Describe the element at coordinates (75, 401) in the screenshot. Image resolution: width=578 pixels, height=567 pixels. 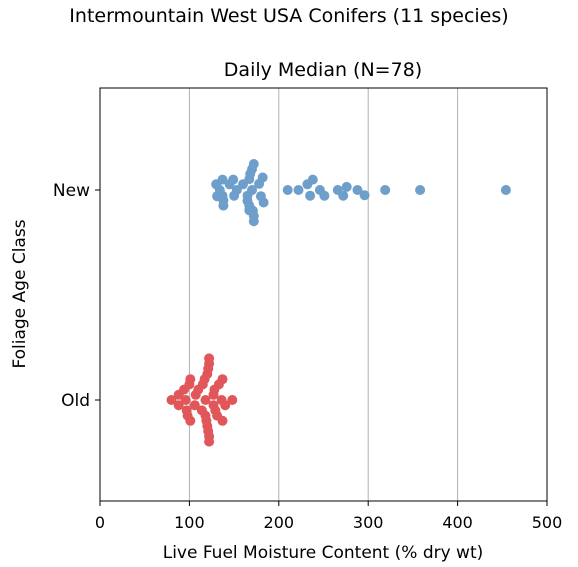
I see `y-tick-label-old: Old` at that location.